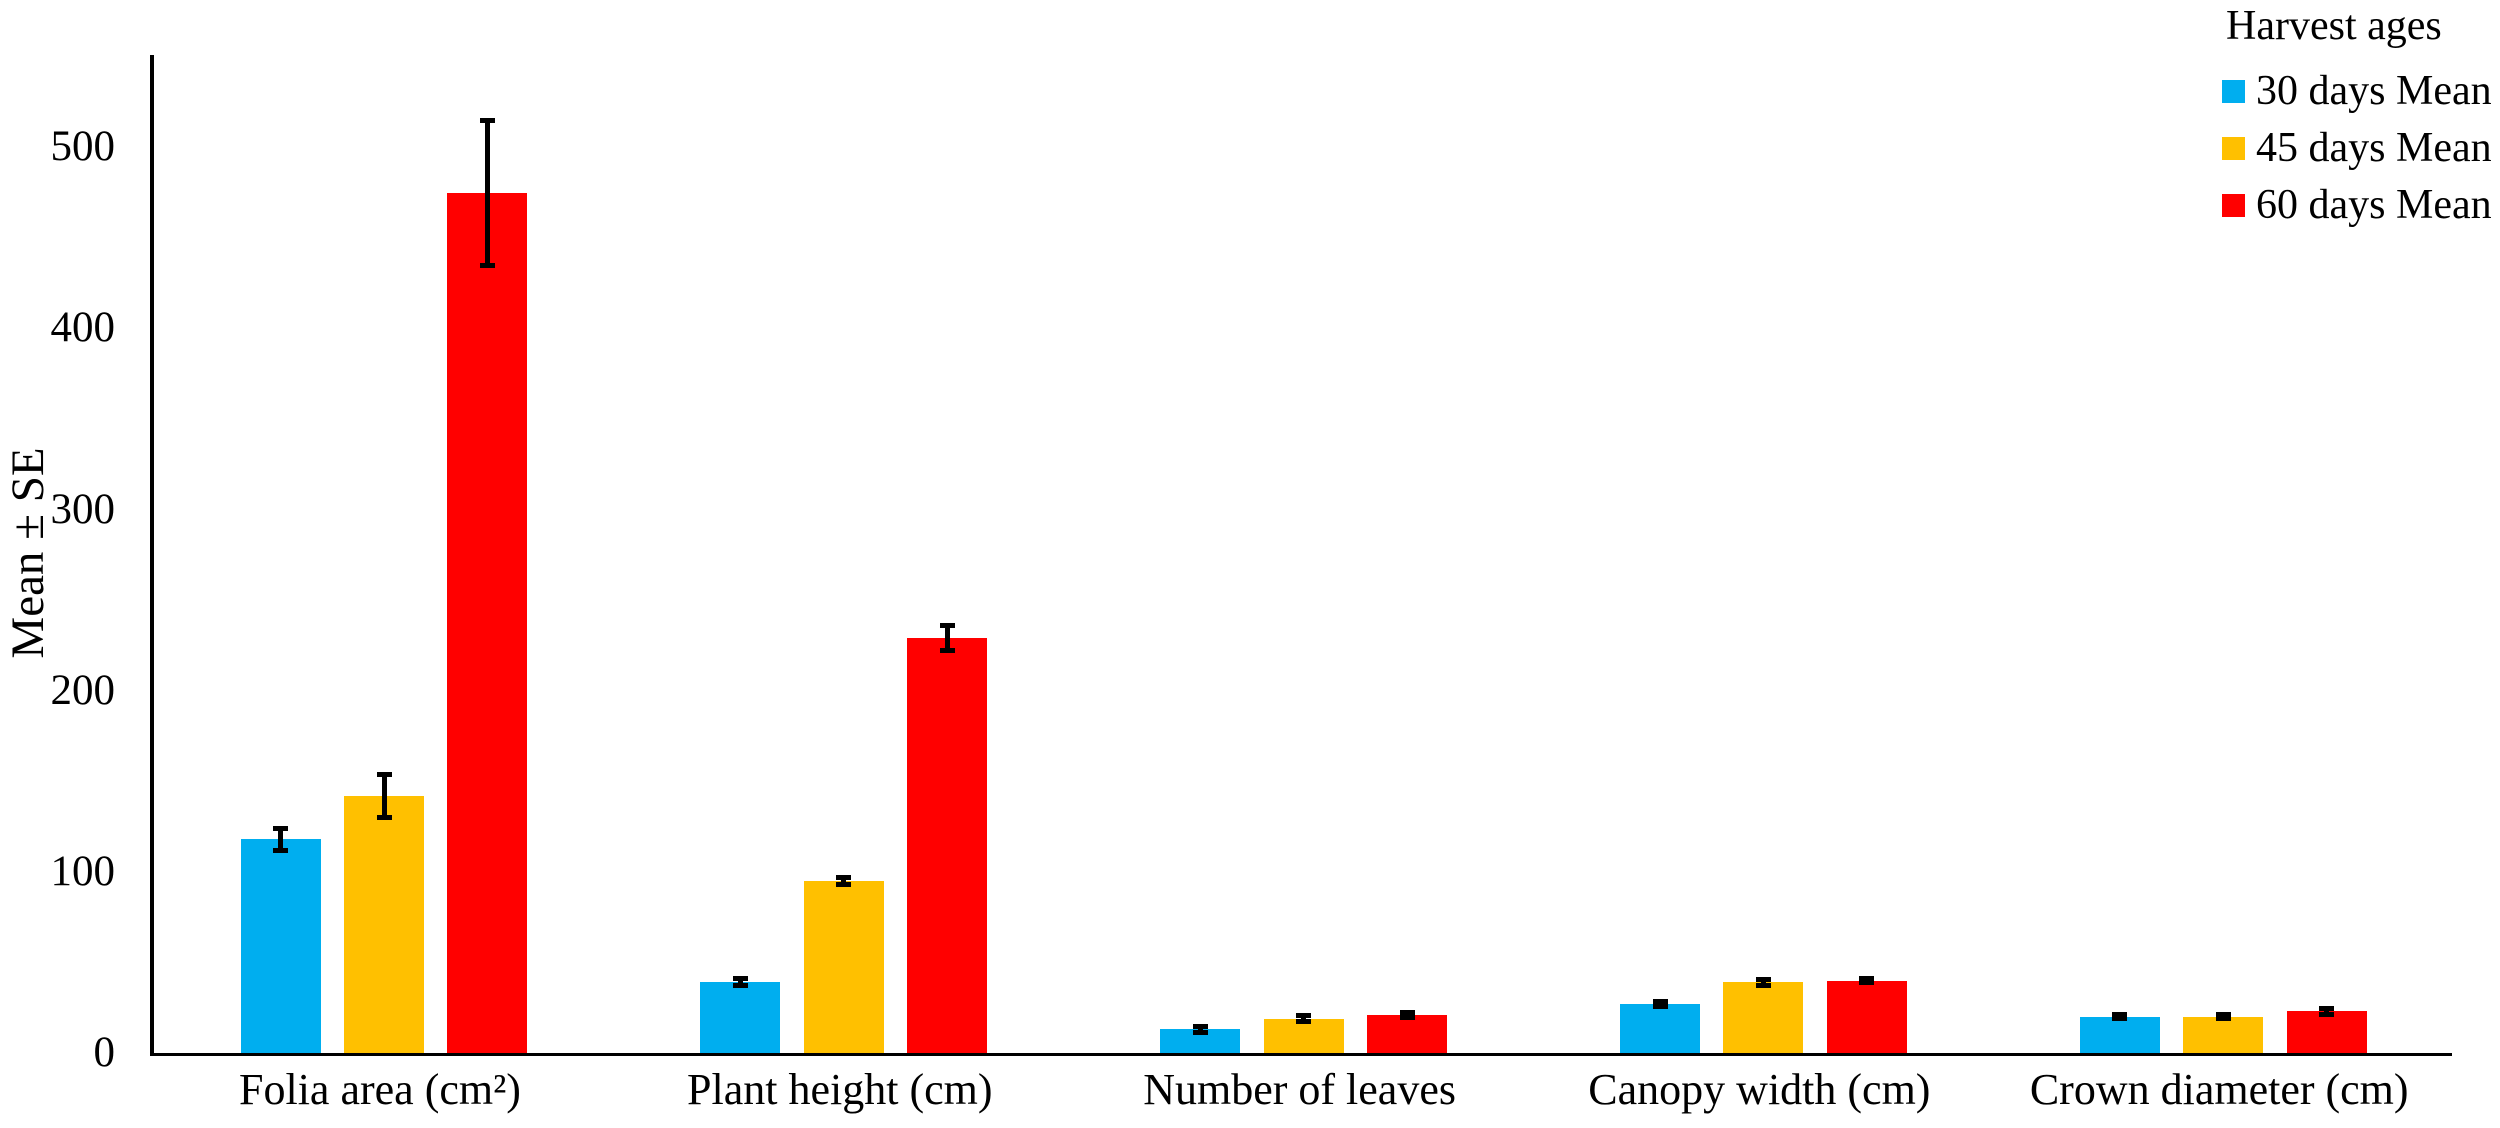 The image size is (2500, 1128). I want to click on bar-60days-cat5, so click(2326, 1032).